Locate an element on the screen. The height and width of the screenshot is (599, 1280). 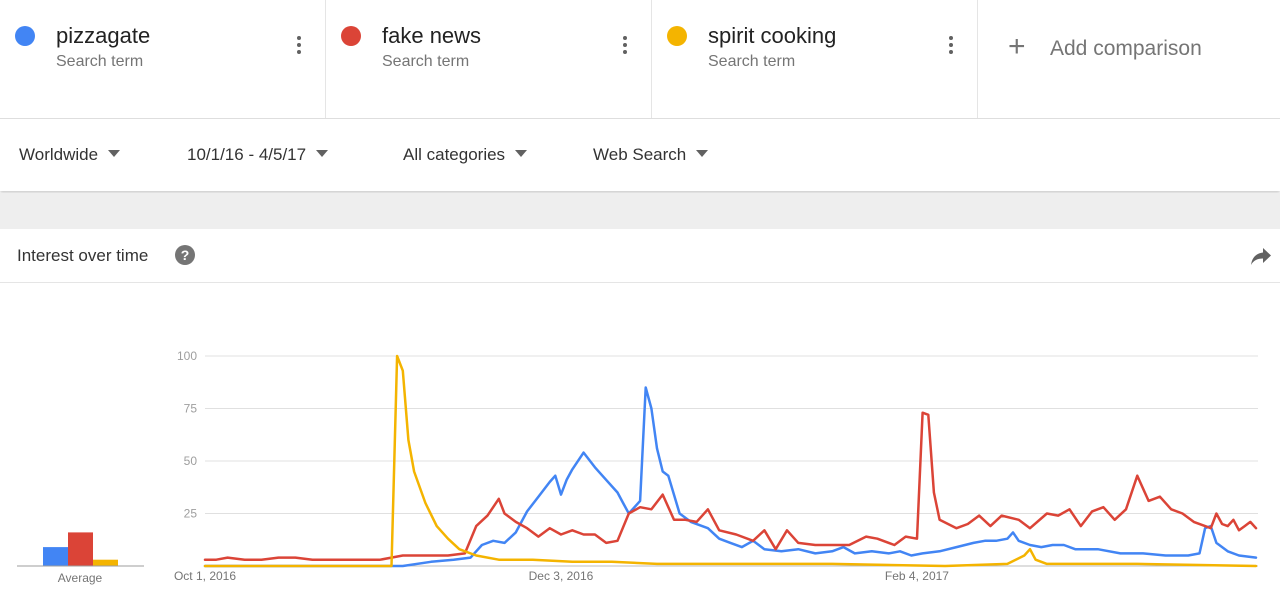
y-tick-label: 25 is located at coordinates (191, 514).